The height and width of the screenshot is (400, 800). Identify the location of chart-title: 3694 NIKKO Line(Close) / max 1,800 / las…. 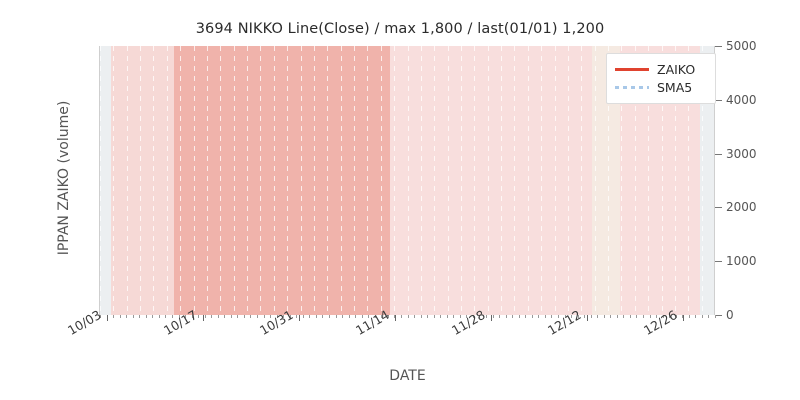
(400, 29).